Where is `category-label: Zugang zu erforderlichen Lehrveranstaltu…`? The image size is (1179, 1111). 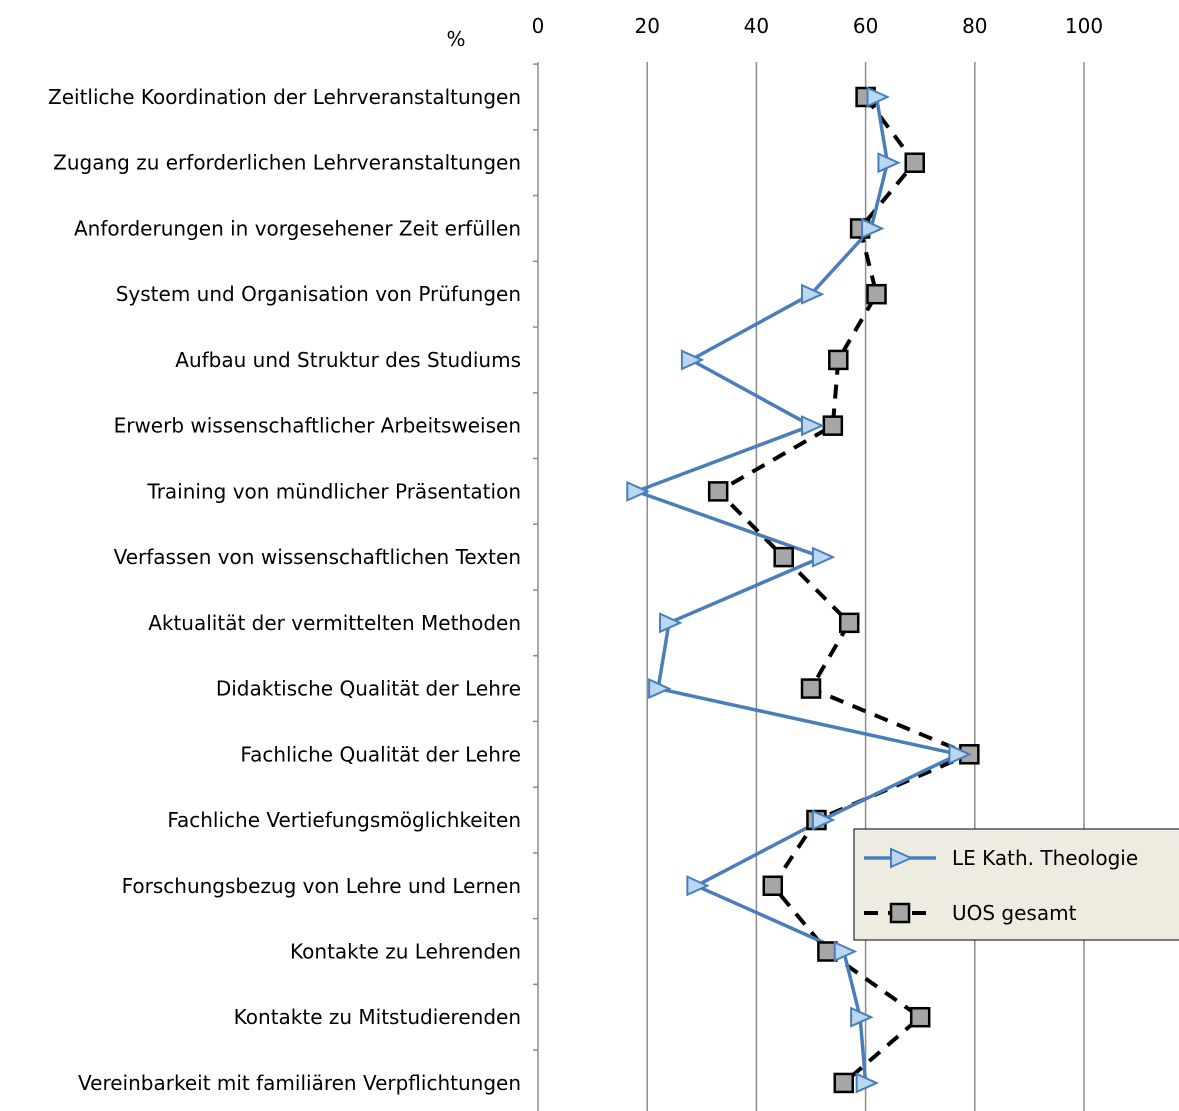
category-label: Zugang zu erforderlichen Lehrveranstaltu… is located at coordinates (287, 163).